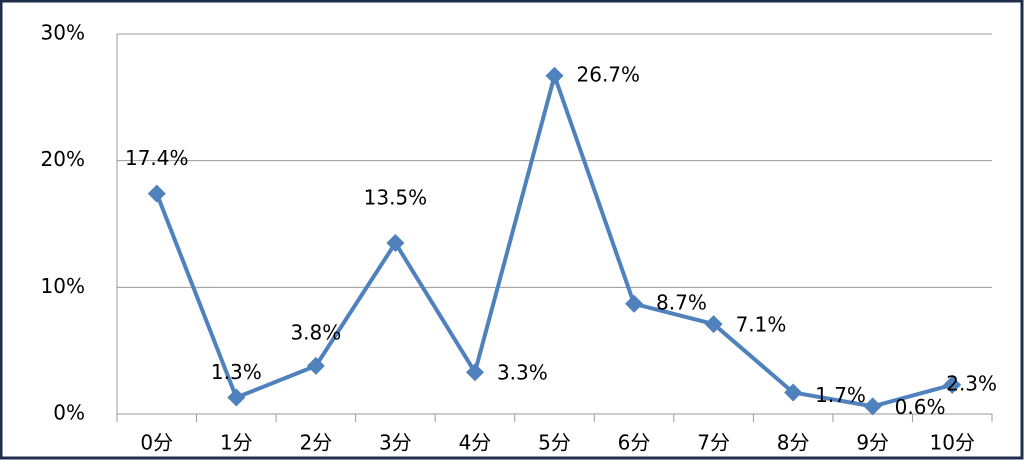 This screenshot has width=1024, height=460. I want to click on x-tick-label: 0分, so click(156, 443).